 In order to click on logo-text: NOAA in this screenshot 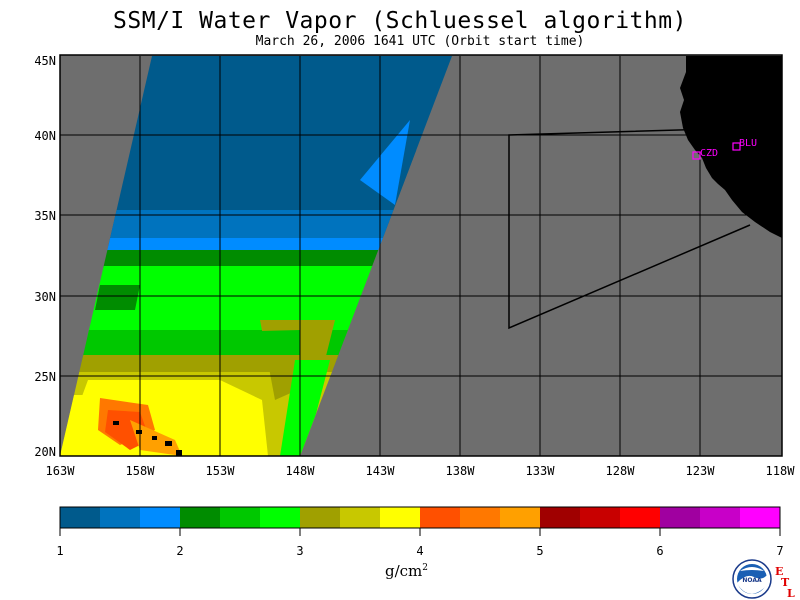, I will do `click(752, 580)`.